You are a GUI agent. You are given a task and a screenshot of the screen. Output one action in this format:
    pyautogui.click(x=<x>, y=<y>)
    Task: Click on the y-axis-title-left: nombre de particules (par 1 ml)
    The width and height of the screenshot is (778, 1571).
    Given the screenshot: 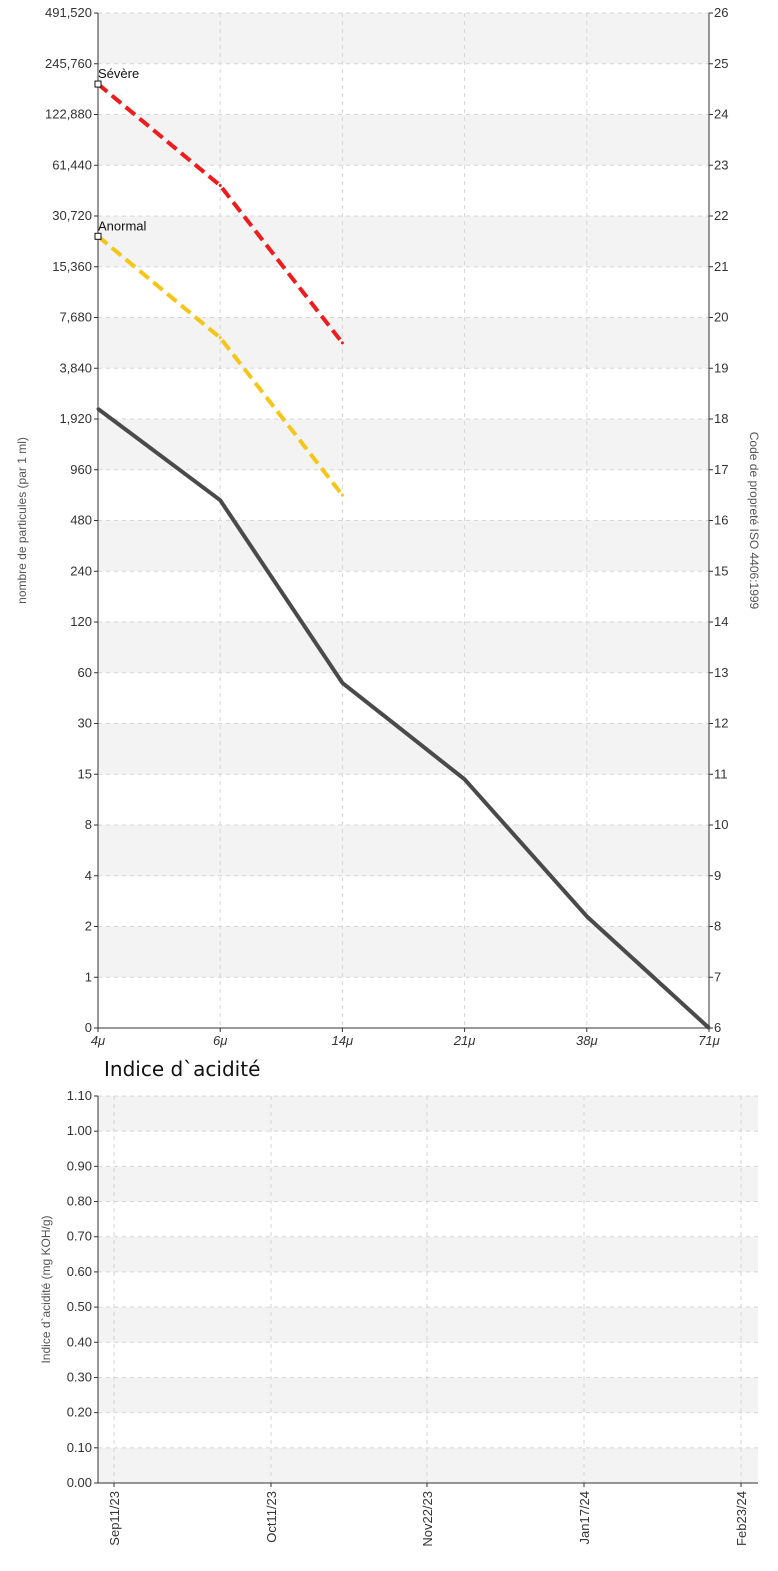 What is the action you would take?
    pyautogui.click(x=22, y=520)
    